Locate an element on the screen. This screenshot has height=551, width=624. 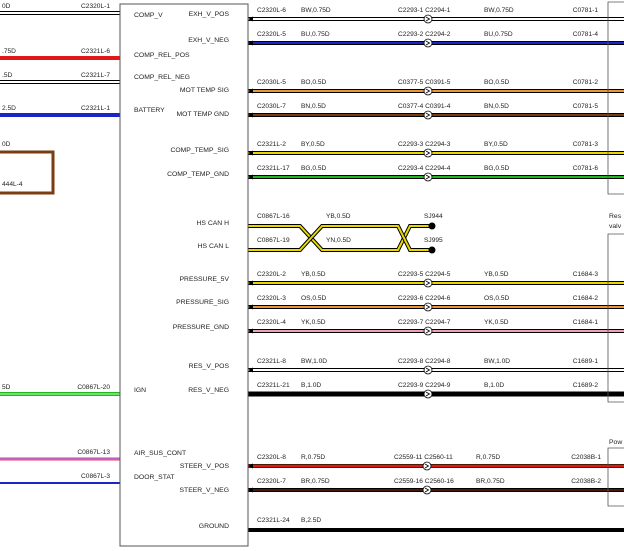
inline-connector-label: C2293-2 C2294-2 is located at coordinates (424, 34).